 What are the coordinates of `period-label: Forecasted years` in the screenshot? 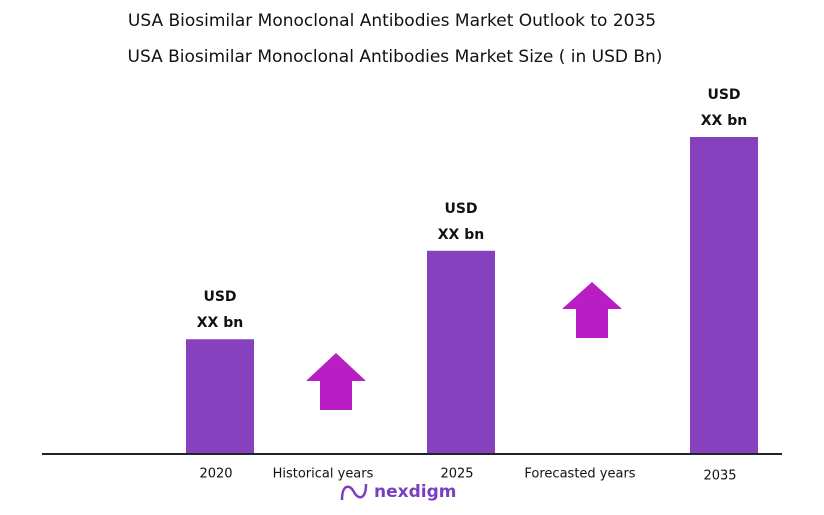 It's located at (579, 474).